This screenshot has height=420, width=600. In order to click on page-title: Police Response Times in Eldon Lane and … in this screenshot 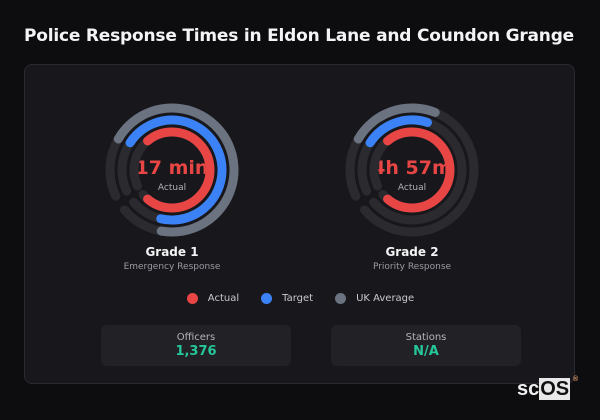, I will do `click(299, 36)`.